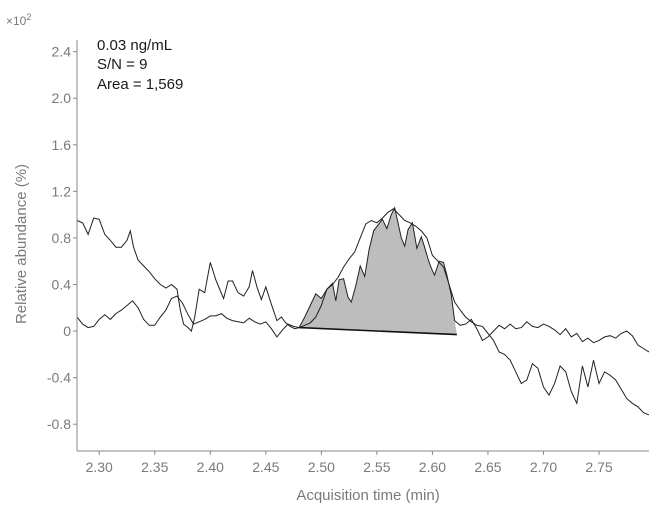 Image resolution: width=649 pixels, height=506 pixels. What do you see at coordinates (134, 45) in the screenshot?
I see `annotation-concentration: 0.03 ng/mL` at bounding box center [134, 45].